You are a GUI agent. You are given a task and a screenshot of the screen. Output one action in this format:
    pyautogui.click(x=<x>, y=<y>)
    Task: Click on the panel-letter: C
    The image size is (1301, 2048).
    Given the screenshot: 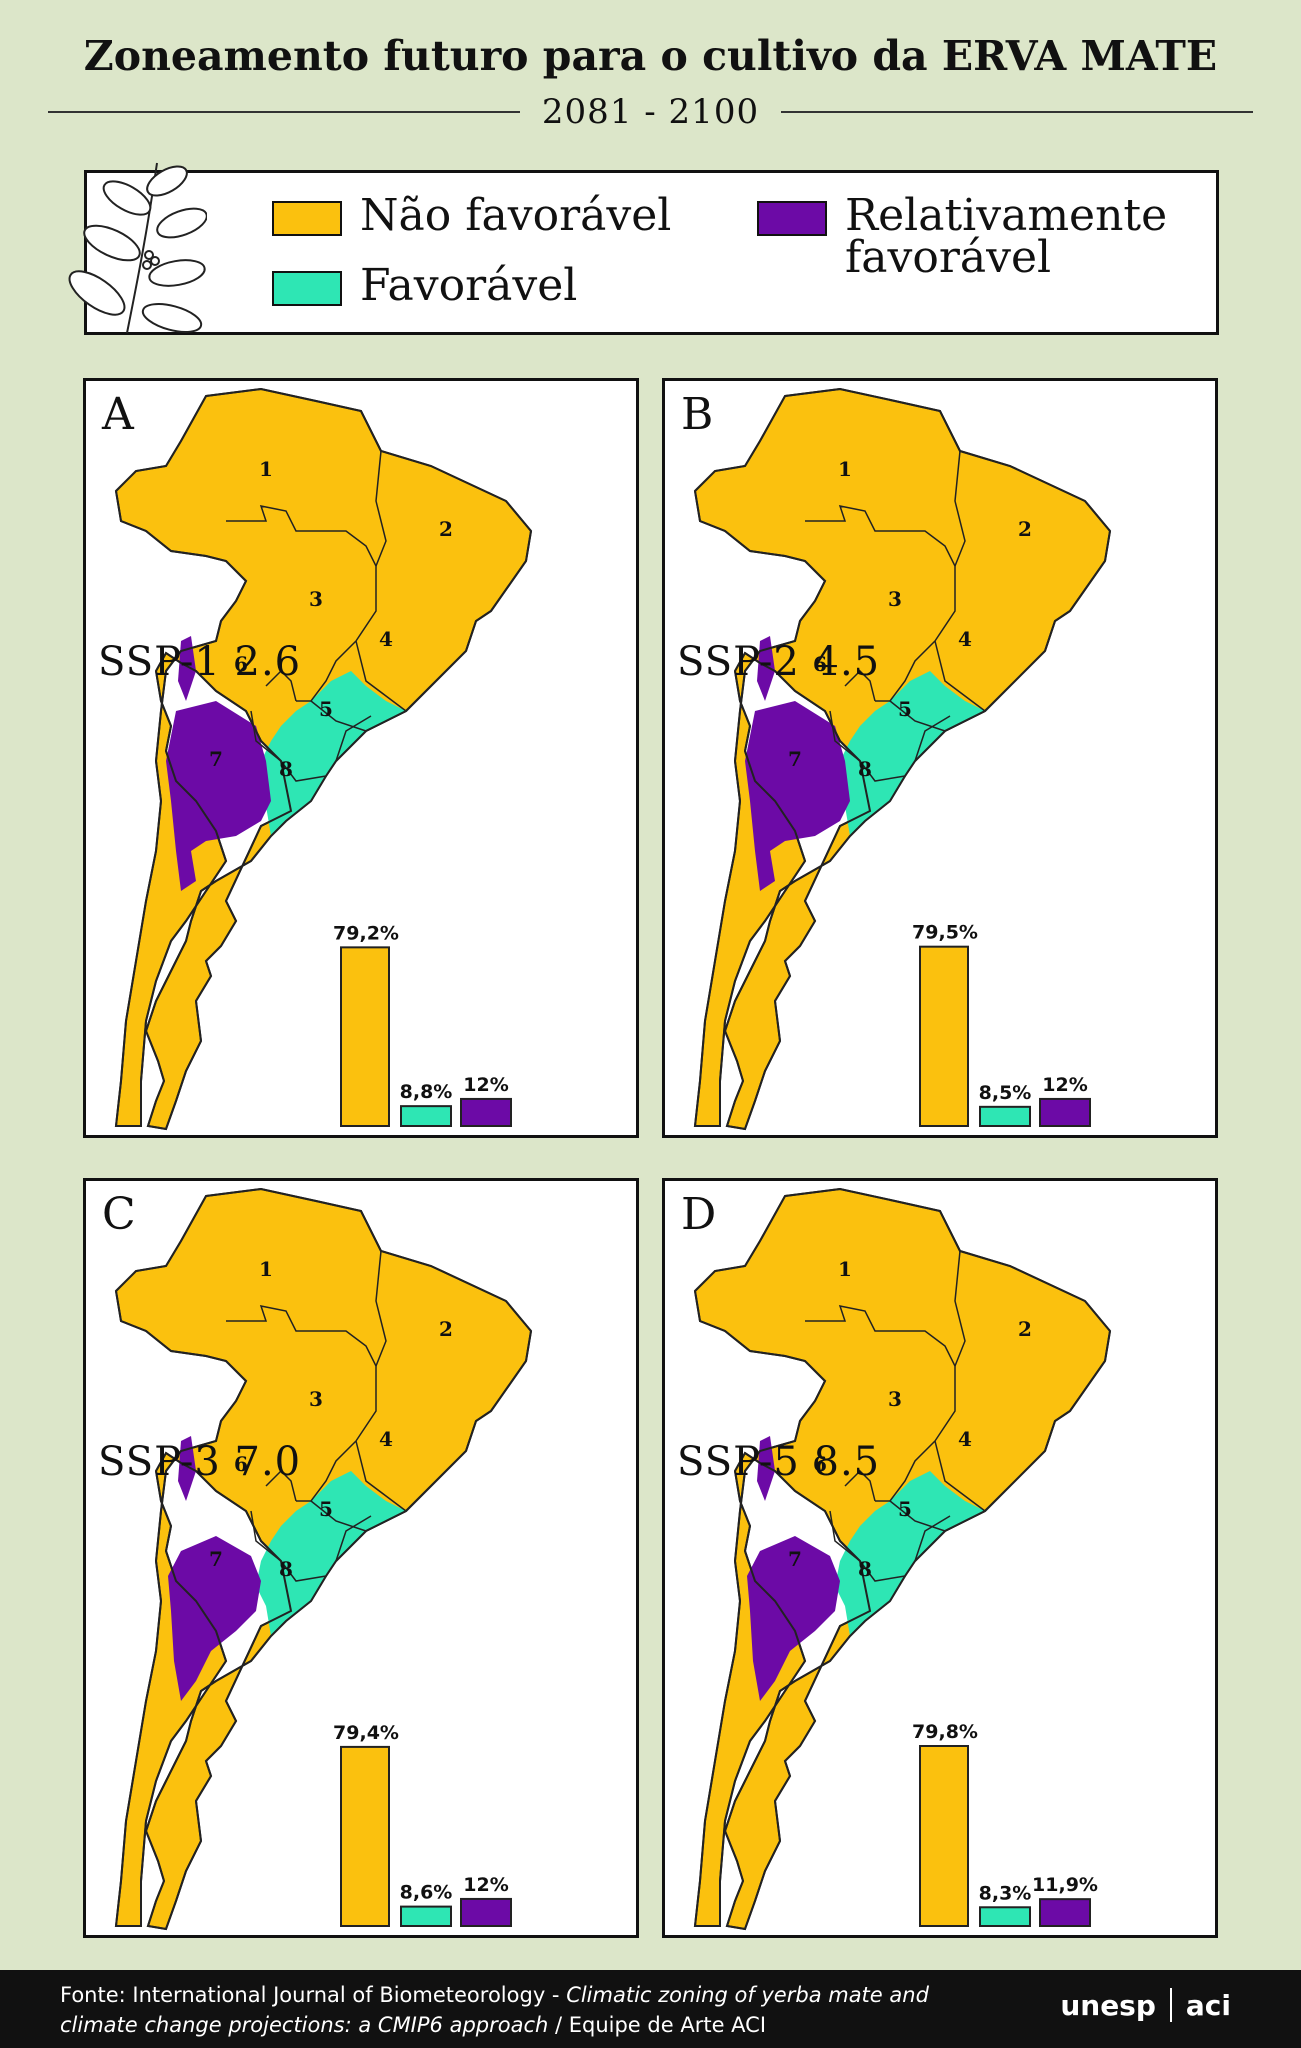 What is the action you would take?
    pyautogui.click(x=119, y=1214)
    